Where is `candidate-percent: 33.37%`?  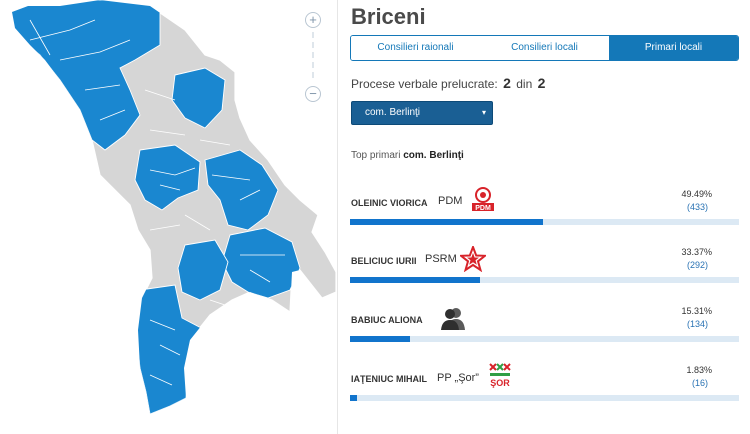 candidate-percent: 33.37% is located at coordinates (696, 252).